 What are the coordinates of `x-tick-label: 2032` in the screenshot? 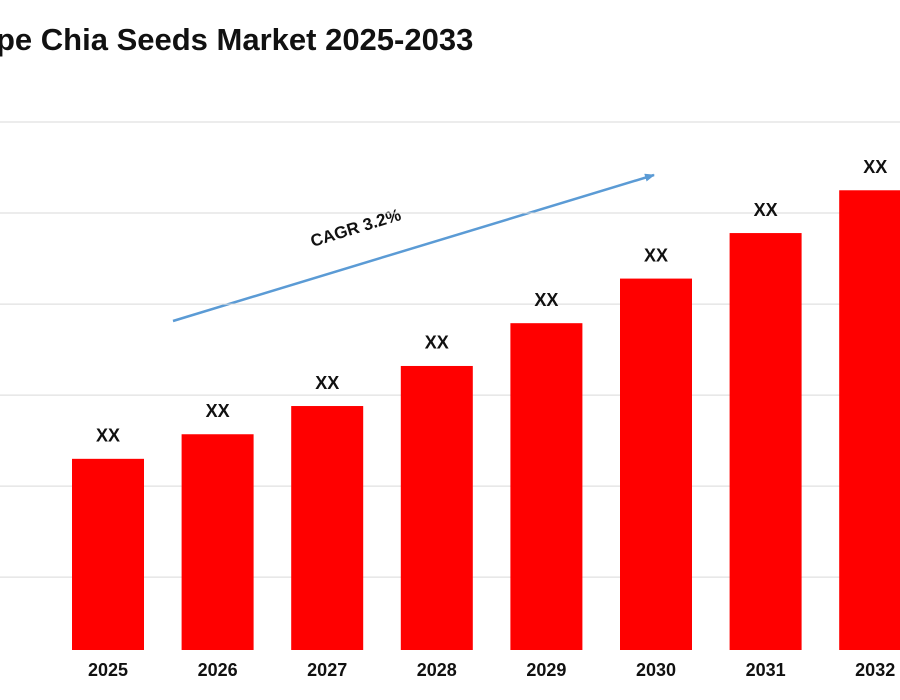 It's located at (875, 670).